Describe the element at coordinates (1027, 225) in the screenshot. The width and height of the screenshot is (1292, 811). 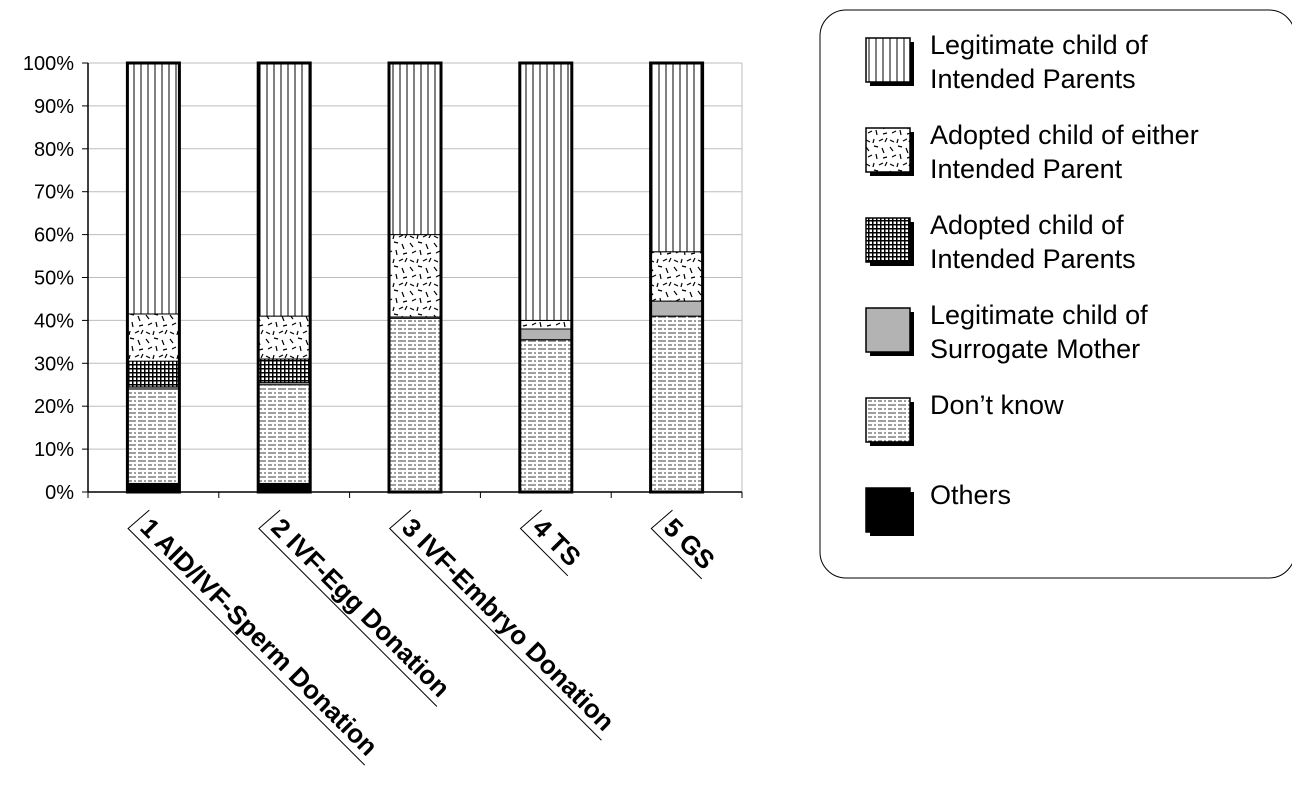
I see `legend-label: Adopted child of` at that location.